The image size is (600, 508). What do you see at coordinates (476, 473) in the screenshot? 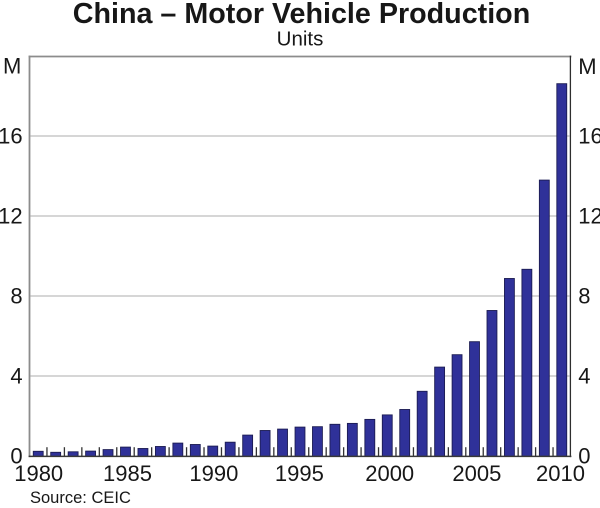
I see `svg-text: 2005` at bounding box center [476, 473].